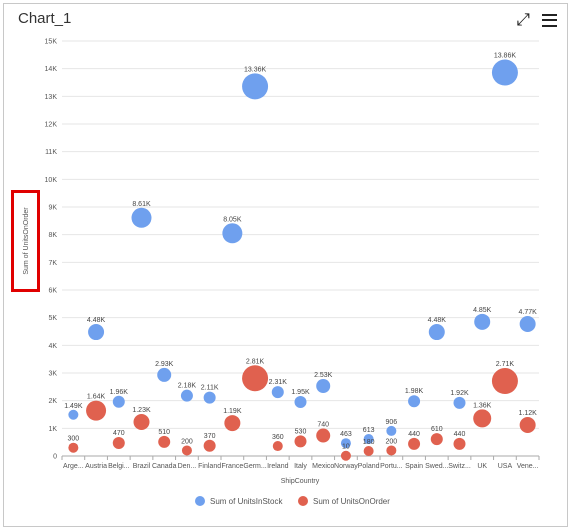 The image size is (573, 532). I want to click on y-tick-label: 7K, so click(52, 263).